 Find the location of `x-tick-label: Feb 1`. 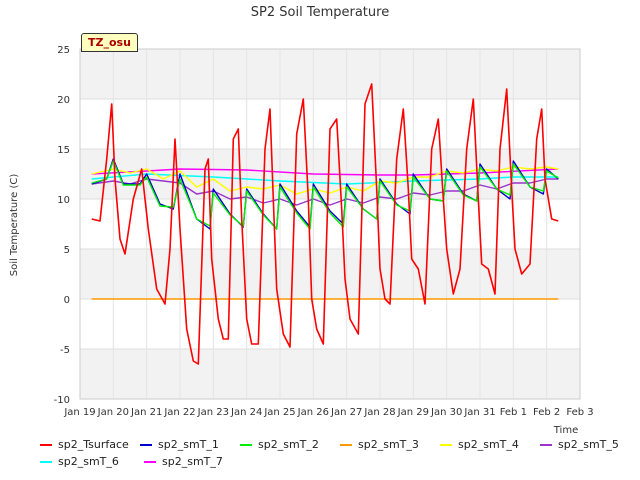

x-tick-label: Feb 1 is located at coordinates (513, 412).